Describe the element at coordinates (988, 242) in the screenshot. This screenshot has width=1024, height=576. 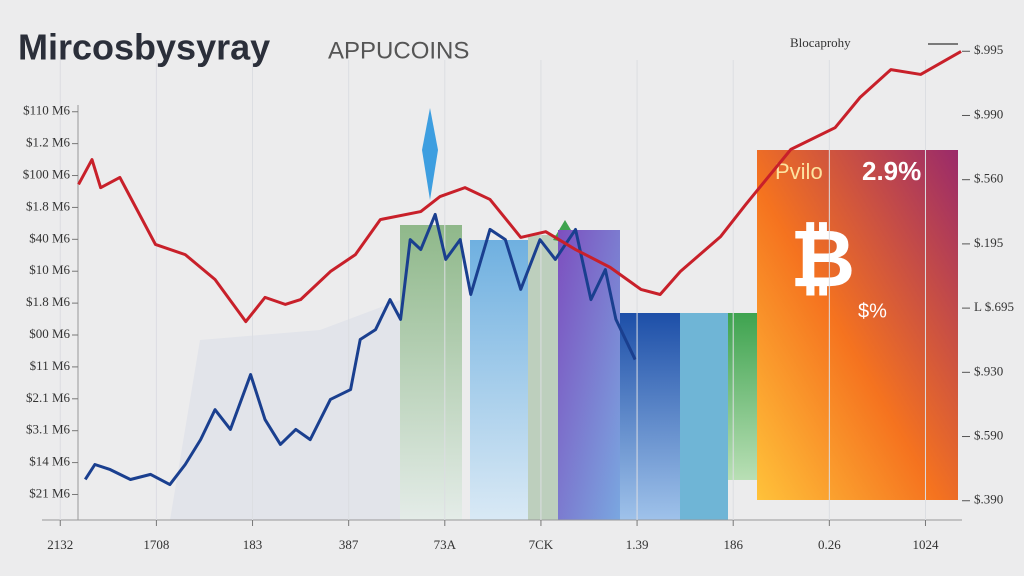
I see `y2-tick-label: $.195` at that location.